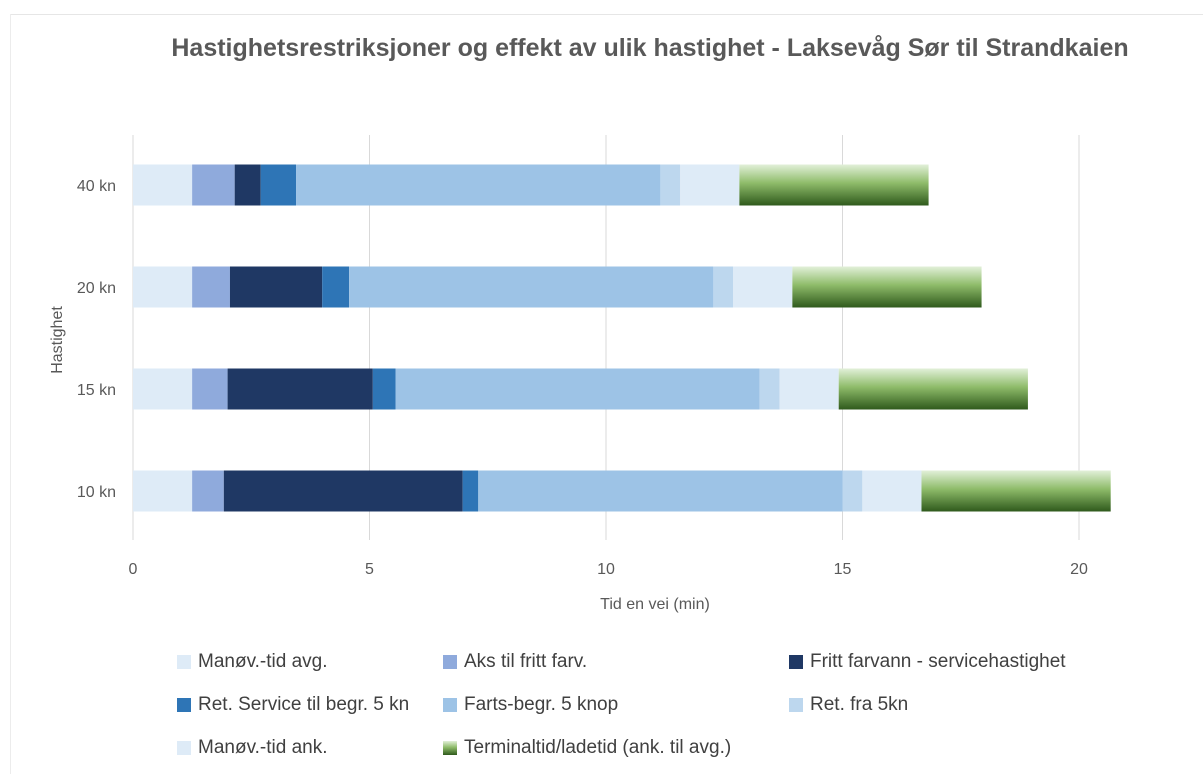  I want to click on legend-label: Aks til fritt farv., so click(526, 661).